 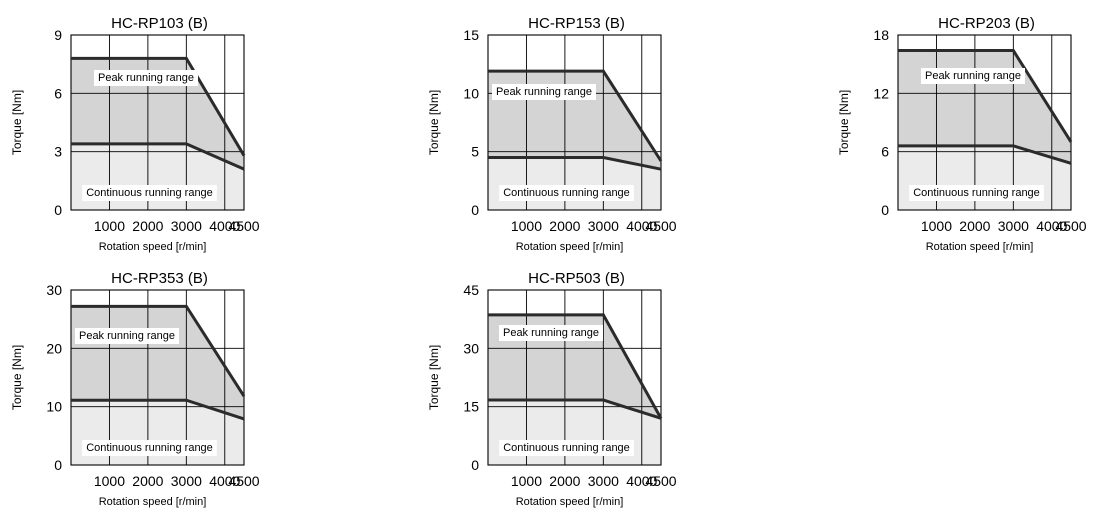 What do you see at coordinates (475, 152) in the screenshot?
I see `y-tick-label: 5` at bounding box center [475, 152].